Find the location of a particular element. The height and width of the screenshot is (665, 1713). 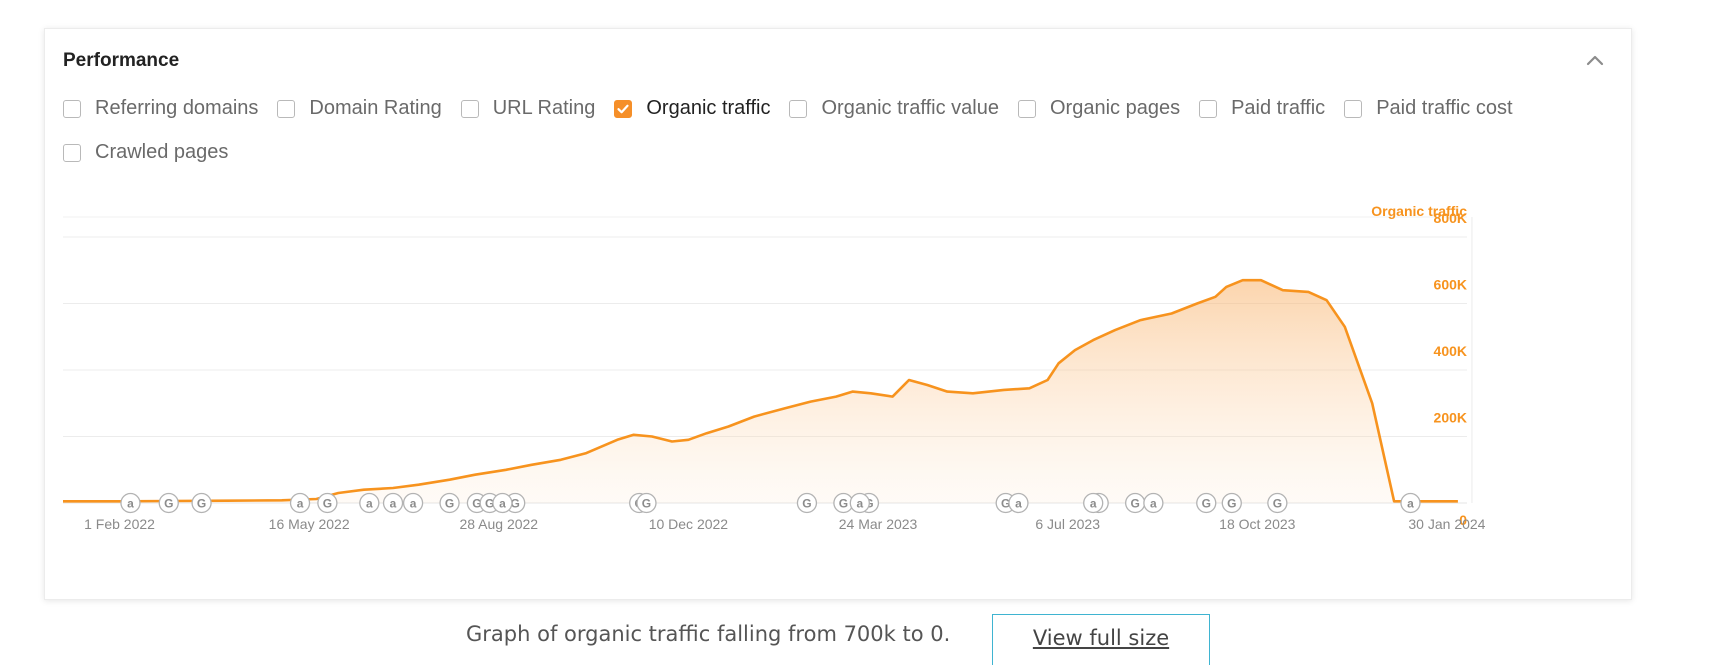

metric-label: Organic pages is located at coordinates (1115, 108).